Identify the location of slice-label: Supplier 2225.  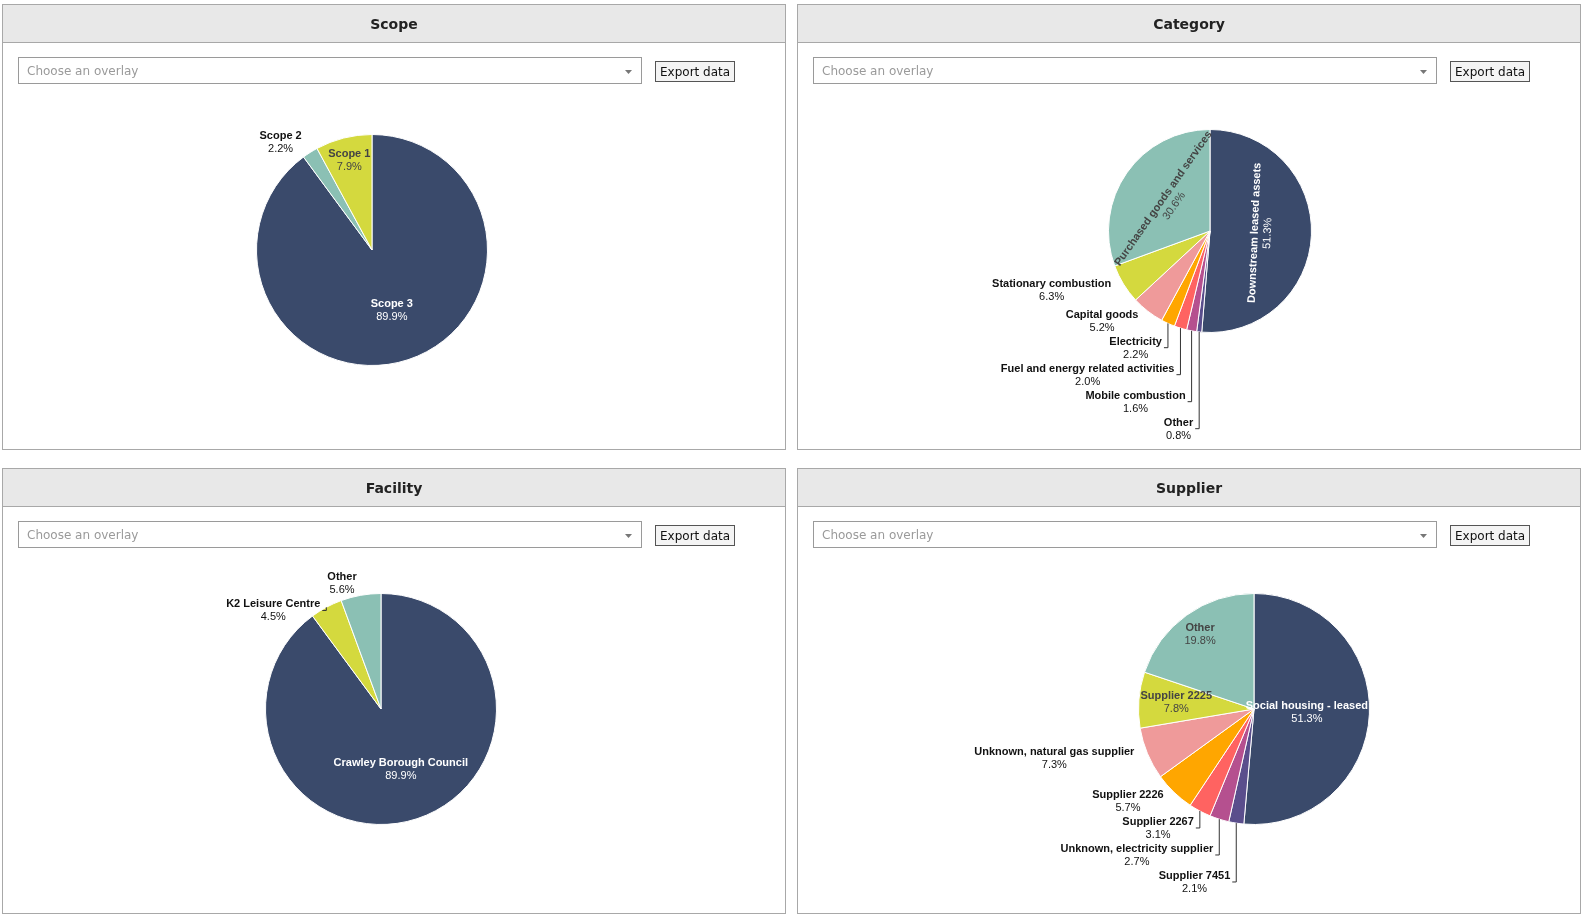
(1176, 694).